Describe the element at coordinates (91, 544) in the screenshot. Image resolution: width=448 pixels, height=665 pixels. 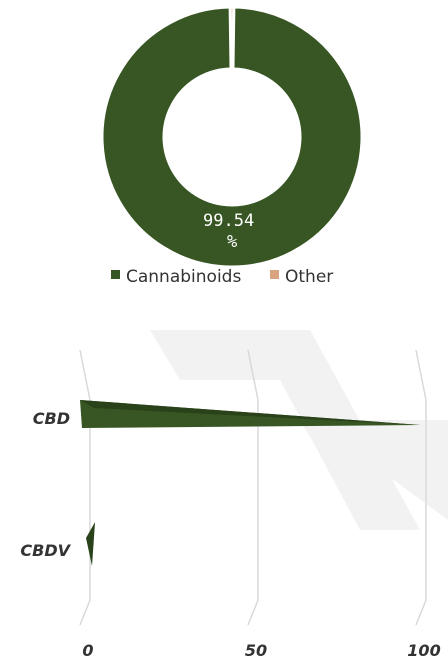
I see `bar-cbdv` at that location.